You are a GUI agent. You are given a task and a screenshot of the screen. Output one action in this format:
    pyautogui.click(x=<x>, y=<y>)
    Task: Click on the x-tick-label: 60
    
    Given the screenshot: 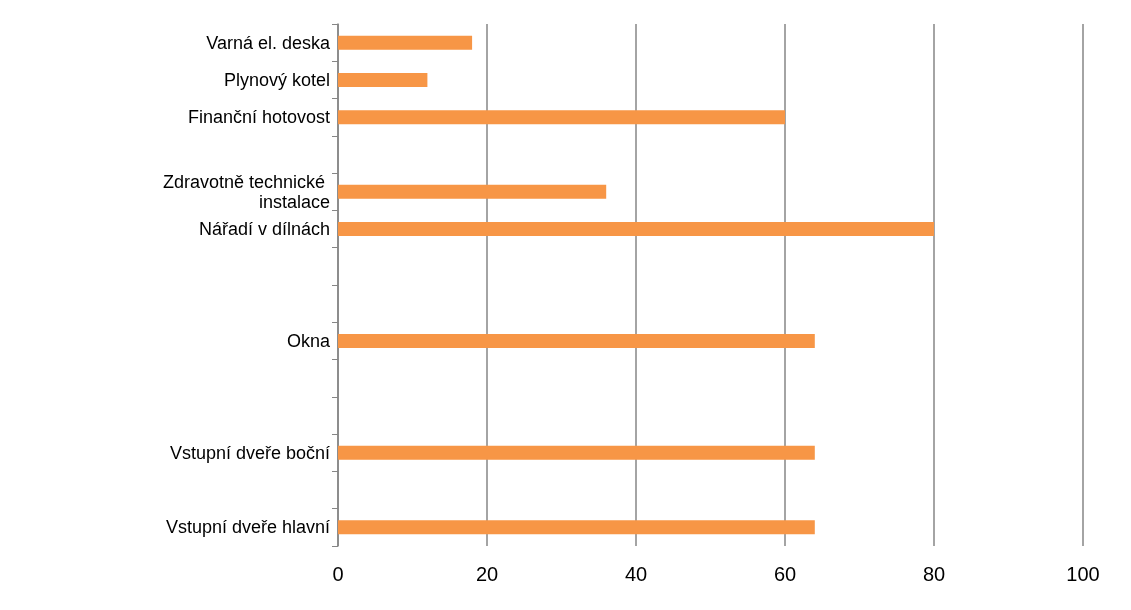 What is the action you would take?
    pyautogui.click(x=785, y=574)
    